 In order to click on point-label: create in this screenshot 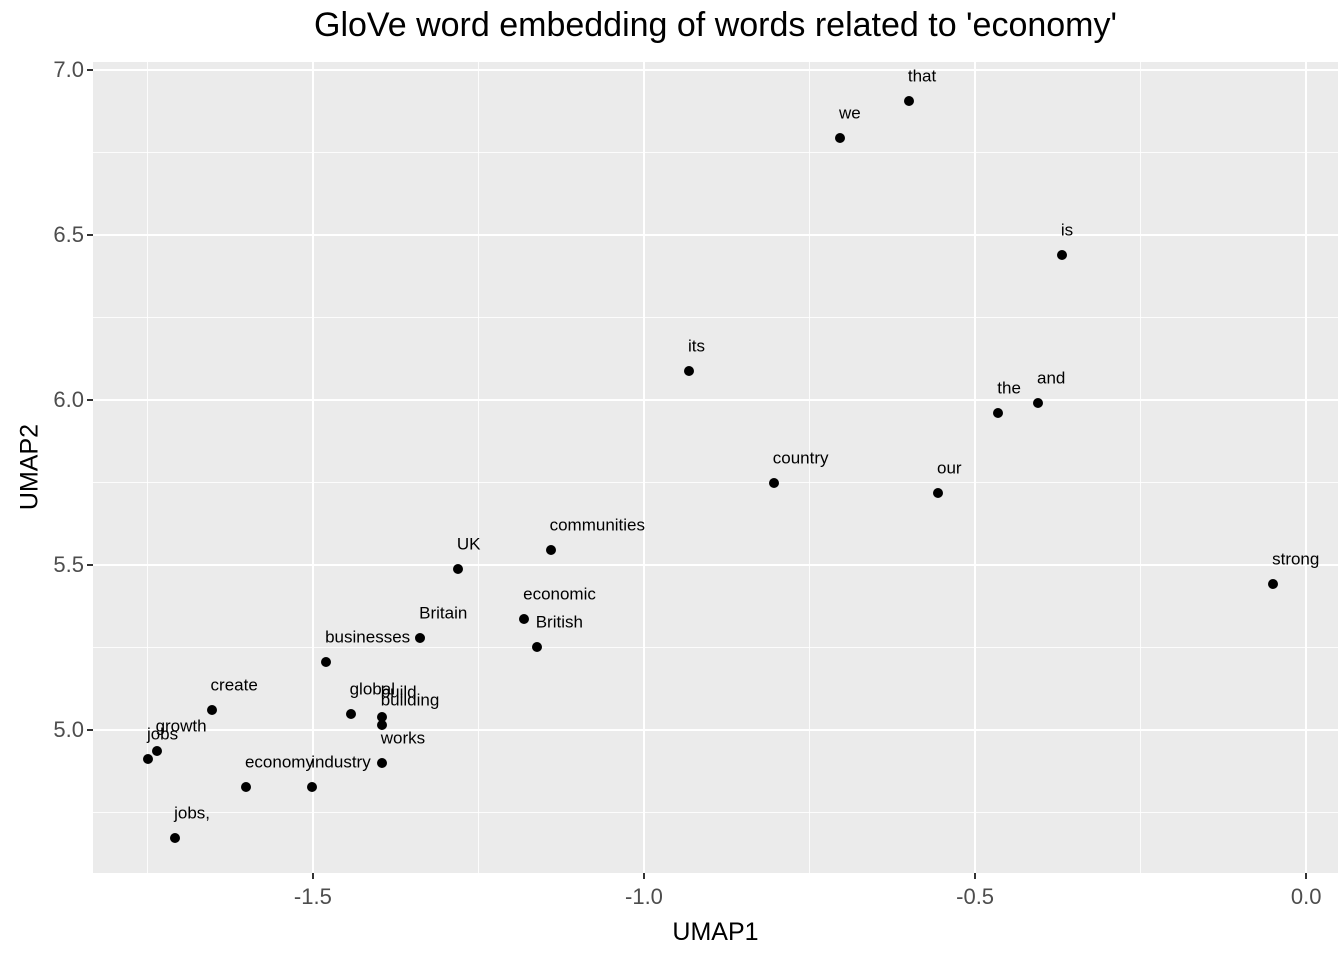, I will do `click(234, 685)`.